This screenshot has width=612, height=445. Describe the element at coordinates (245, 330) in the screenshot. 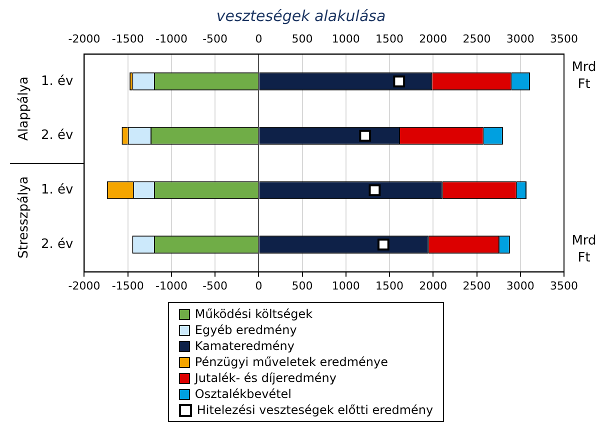

I see `legend-label: Egyéb eredmény` at that location.